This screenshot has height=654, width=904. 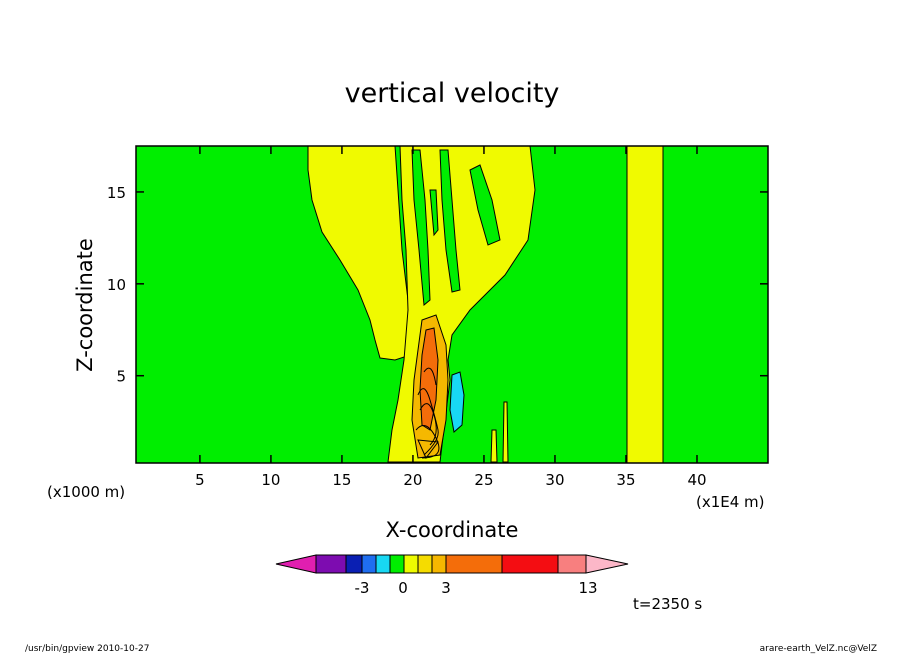 What do you see at coordinates (818, 649) in the screenshot?
I see `footer-right: arare-earth_VelZ.nc@VelZ` at bounding box center [818, 649].